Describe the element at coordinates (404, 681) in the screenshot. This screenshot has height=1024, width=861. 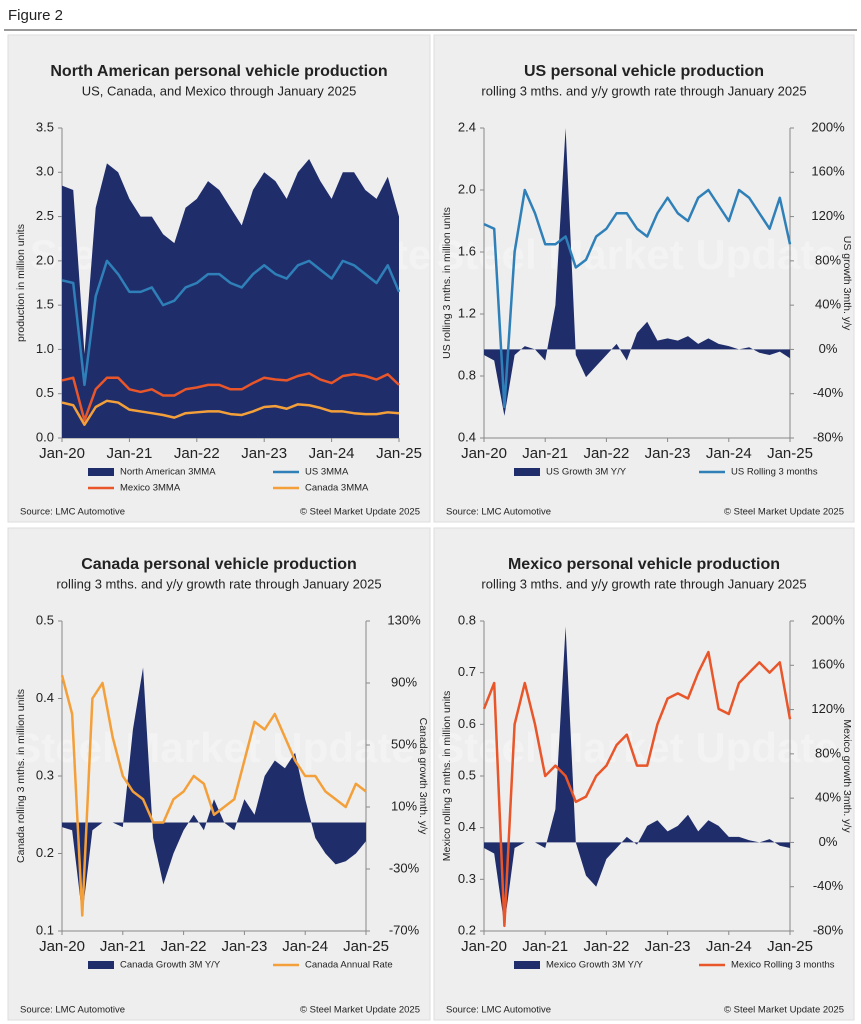
I see `y2-tick-label: 90%` at that location.